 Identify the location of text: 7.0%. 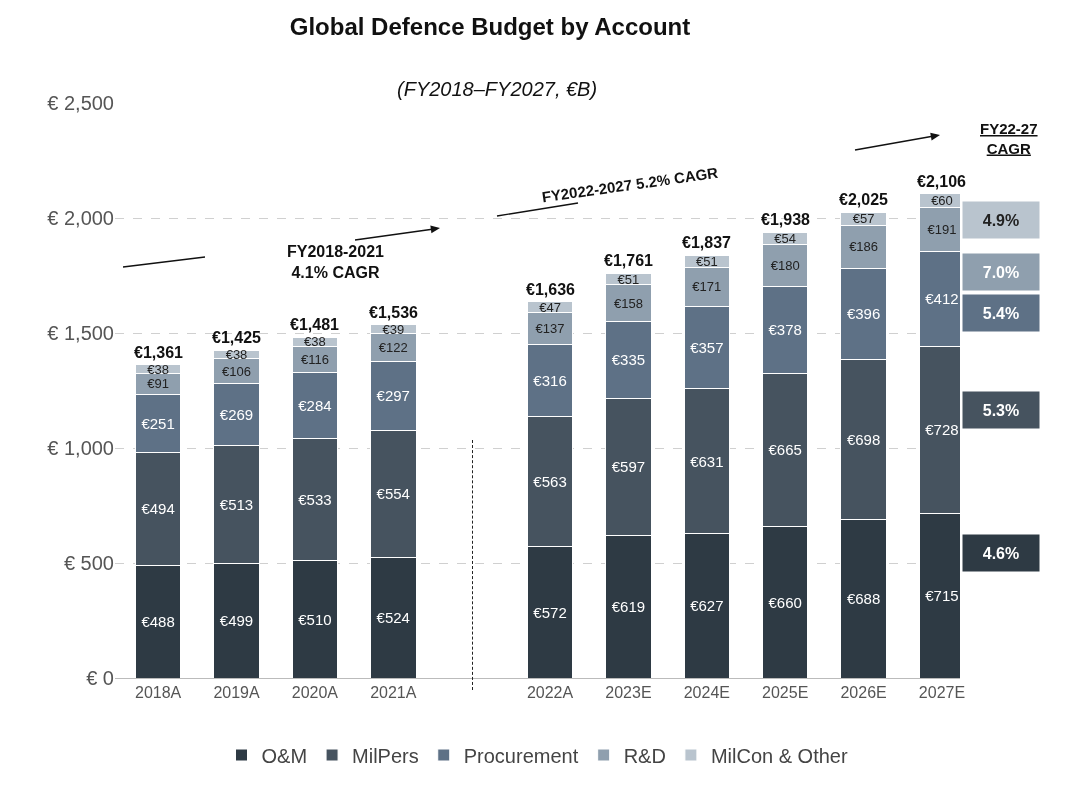
(1001, 272).